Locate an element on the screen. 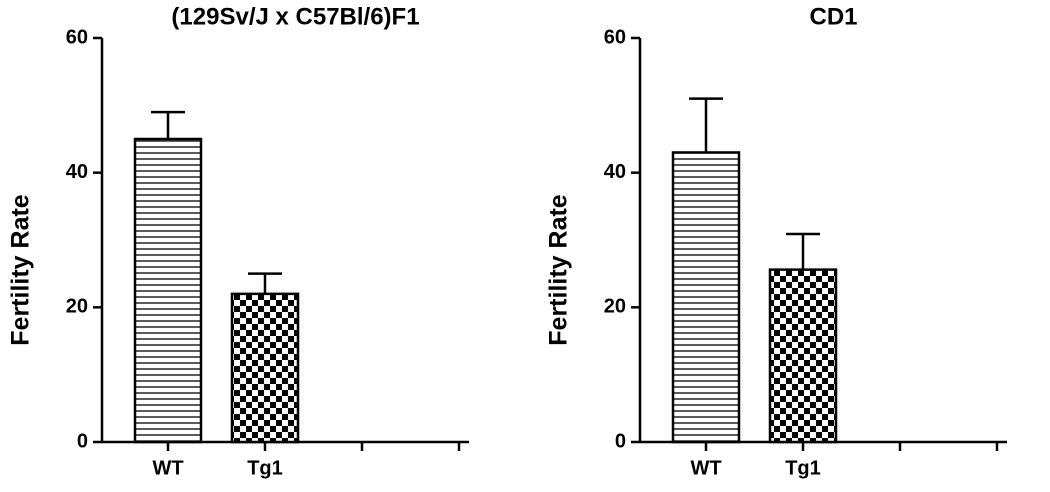 This screenshot has width=1050, height=492. chart-title: (129Sv/J x C57Bl/6)F1 is located at coordinates (295, 16).